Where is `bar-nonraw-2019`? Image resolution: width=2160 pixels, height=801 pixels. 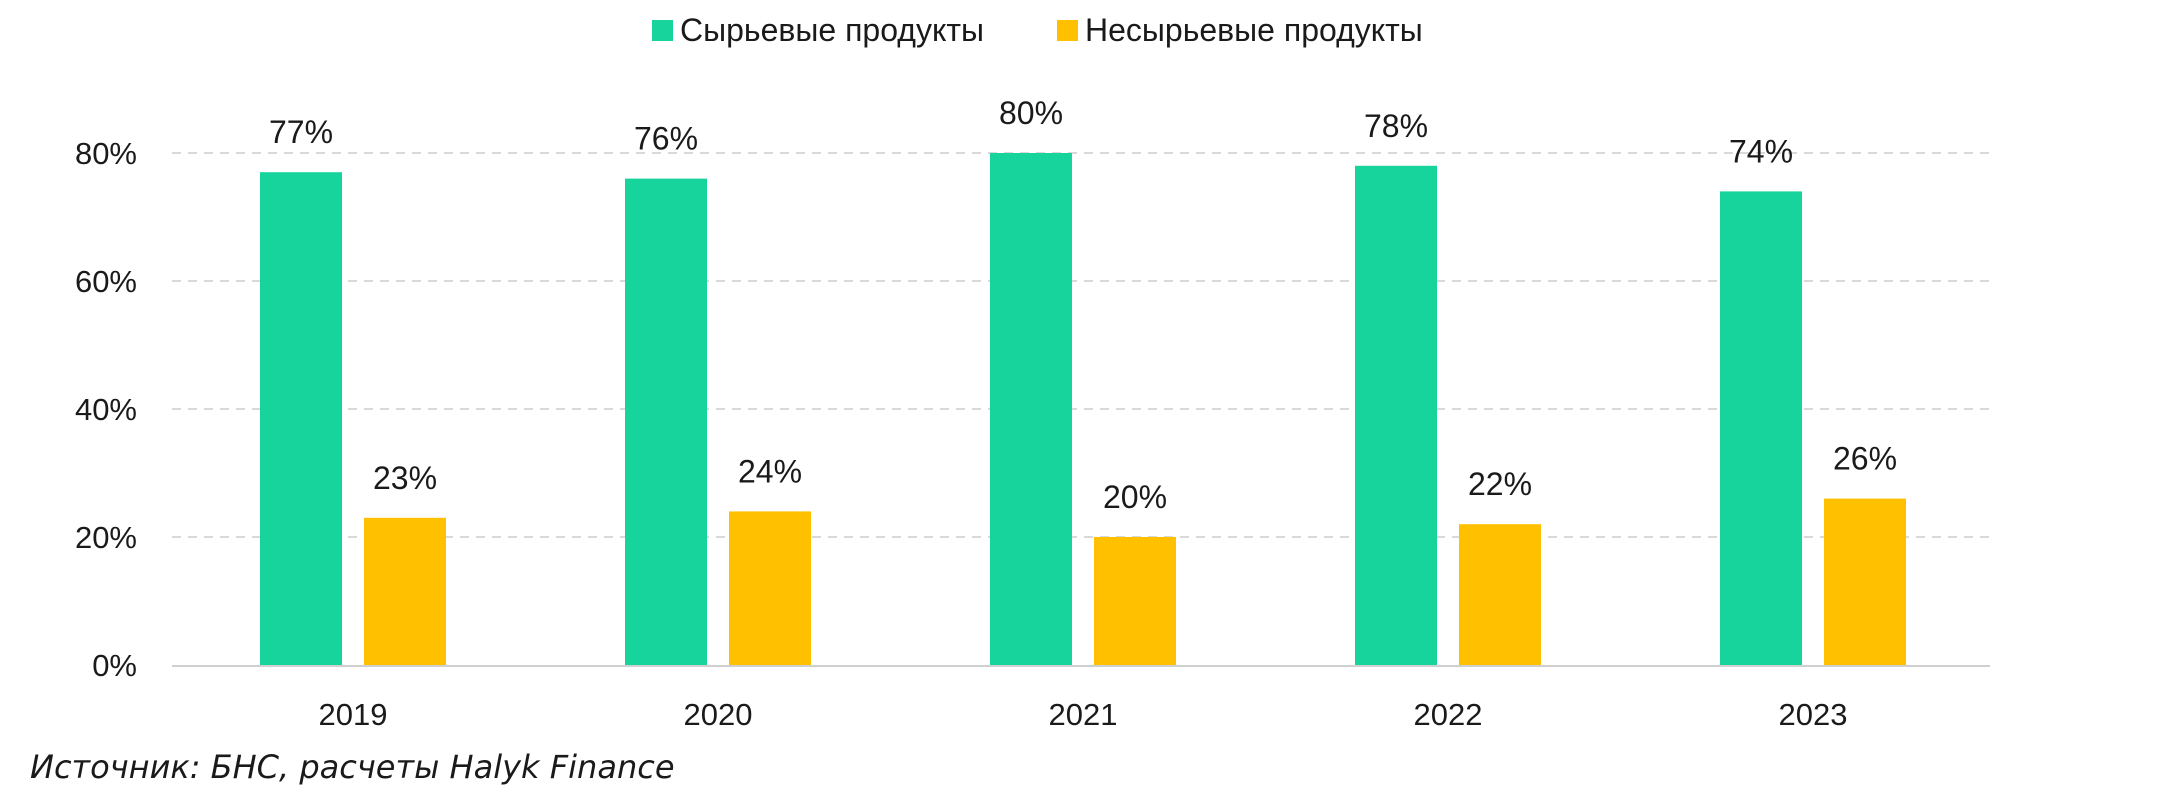
bar-nonraw-2019 is located at coordinates (405, 591).